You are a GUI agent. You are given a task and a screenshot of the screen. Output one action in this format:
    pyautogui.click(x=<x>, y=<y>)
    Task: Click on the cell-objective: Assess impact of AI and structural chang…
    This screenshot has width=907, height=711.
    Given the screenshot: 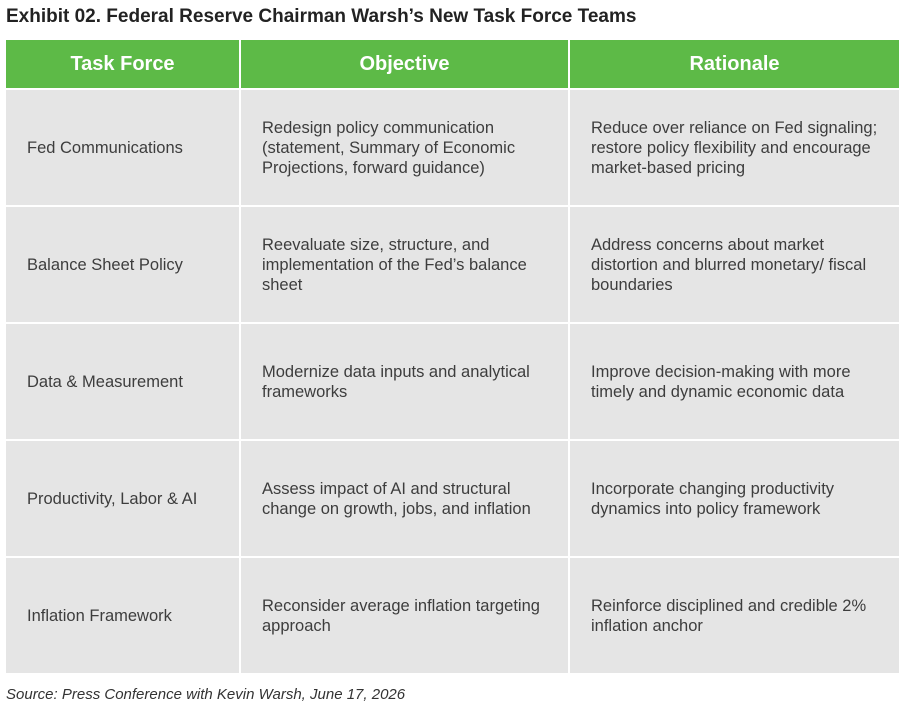 What is the action you would take?
    pyautogui.click(x=404, y=498)
    